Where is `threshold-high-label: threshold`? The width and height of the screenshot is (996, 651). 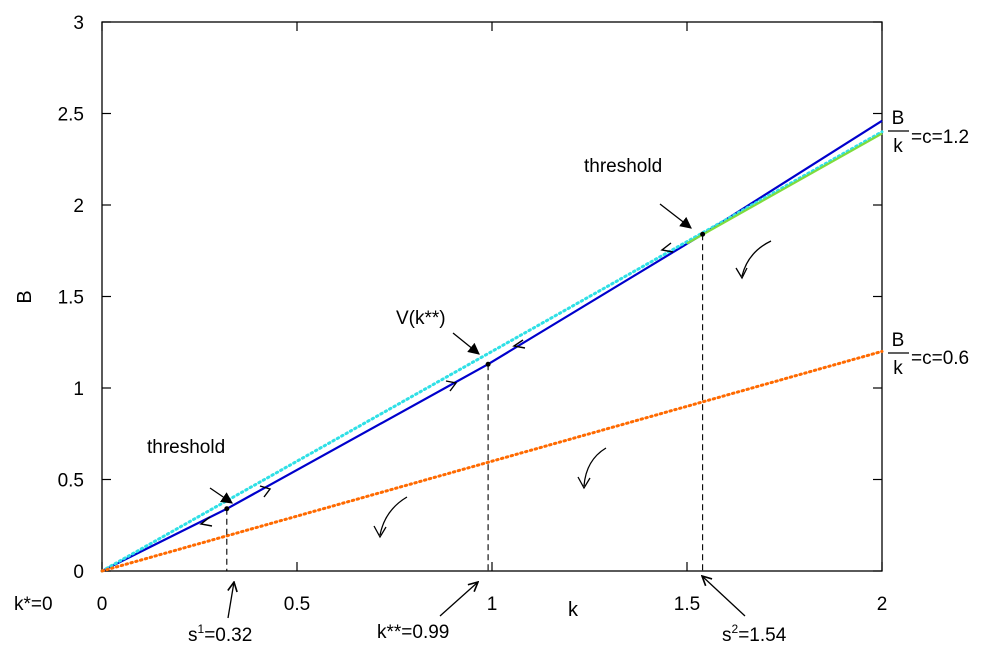 threshold-high-label: threshold is located at coordinates (623, 166).